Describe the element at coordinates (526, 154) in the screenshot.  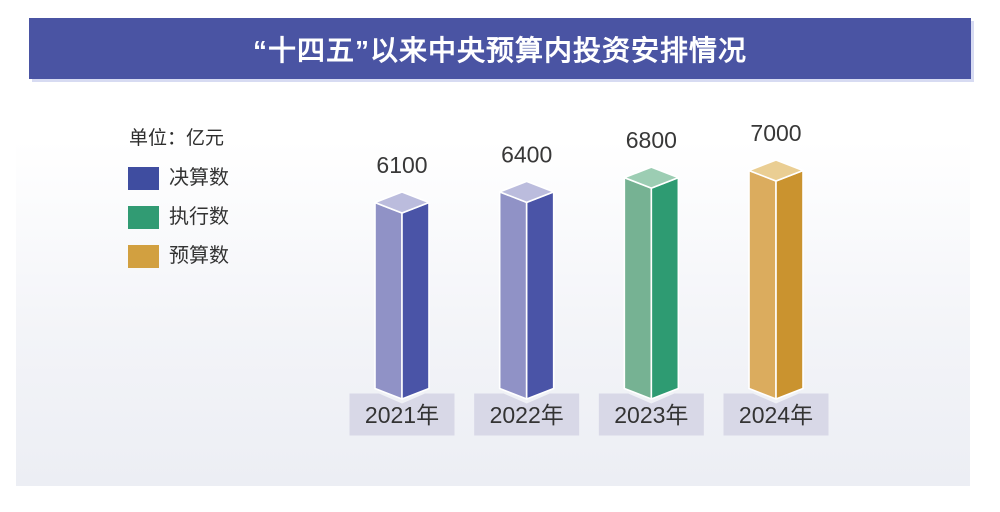
I see `bar-value-label: 6400` at that location.